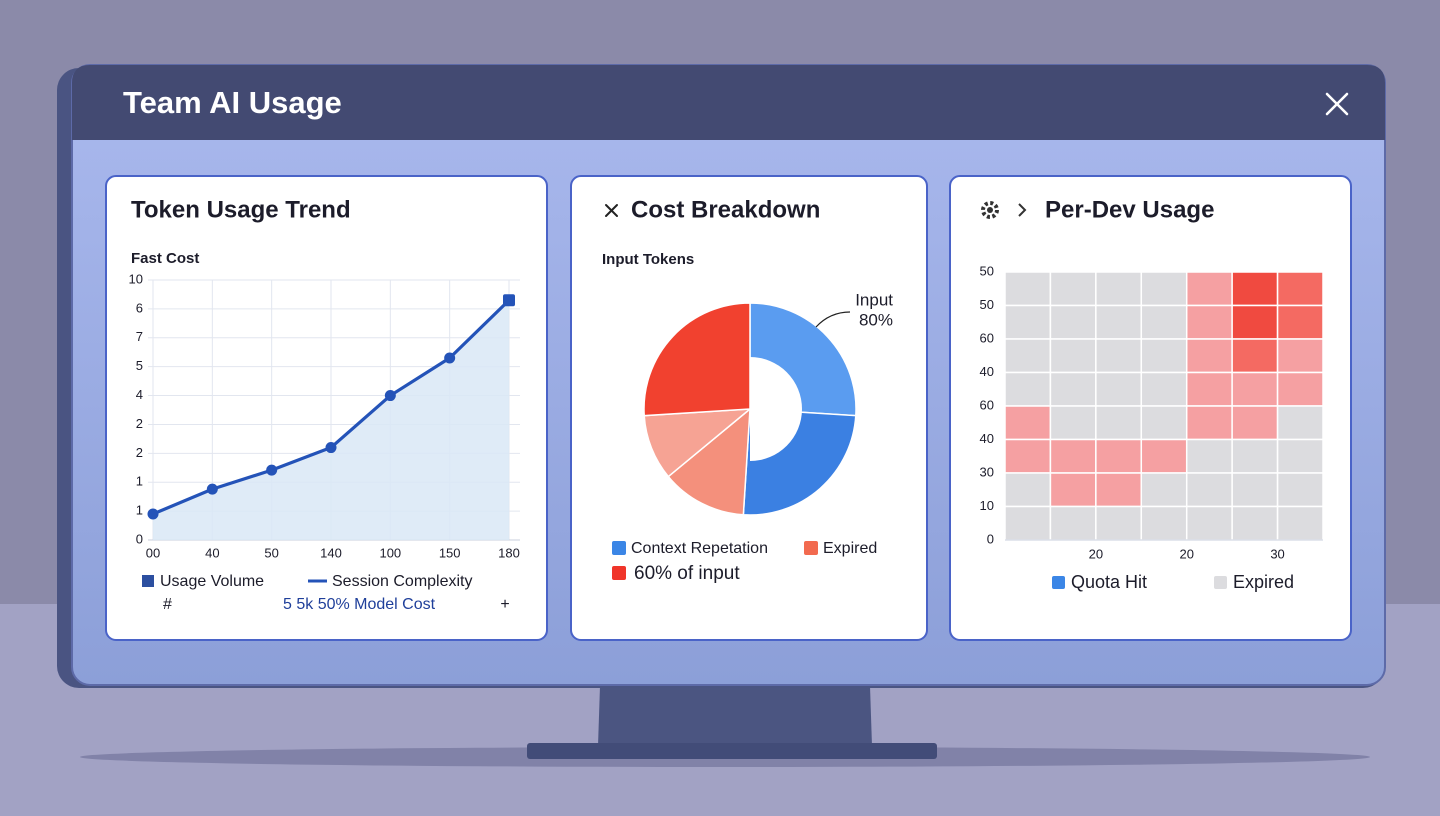 The width and height of the screenshot is (1440, 816). Describe the element at coordinates (390, 552) in the screenshot. I see `x-tick-label: 100` at that location.